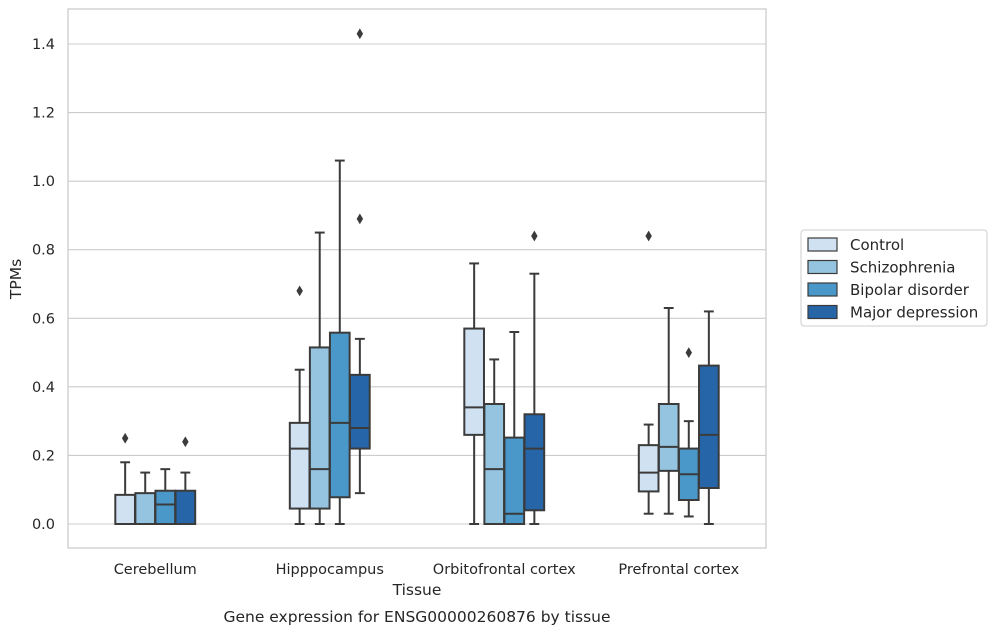 Image resolution: width=997 pixels, height=634 pixels. Describe the element at coordinates (417, 590) in the screenshot. I see `x-axis-label: Tissue` at that location.